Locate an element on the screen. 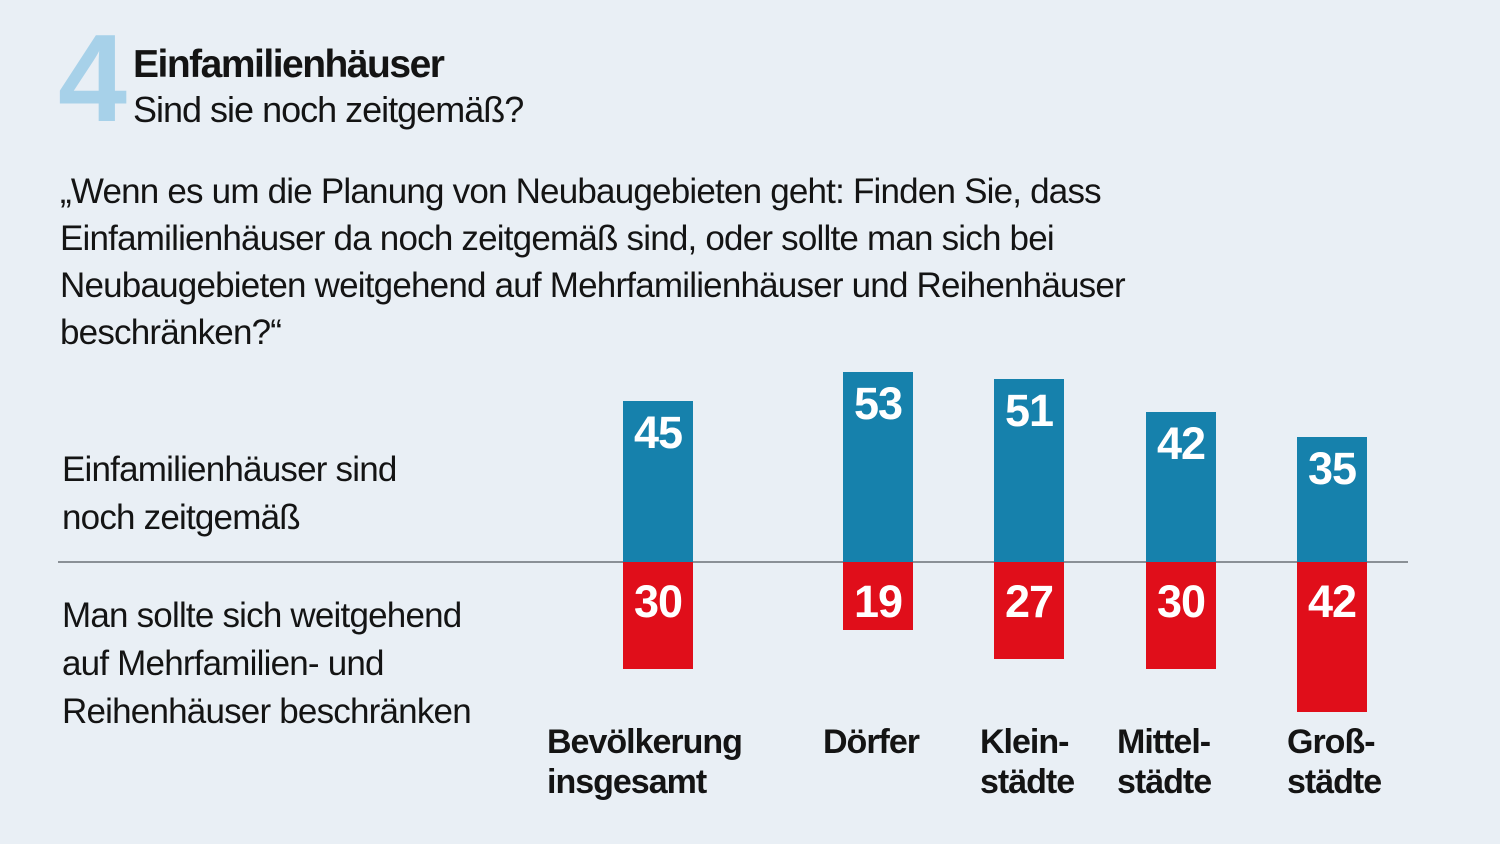  bar-value-label: 35 is located at coordinates (1332, 468).